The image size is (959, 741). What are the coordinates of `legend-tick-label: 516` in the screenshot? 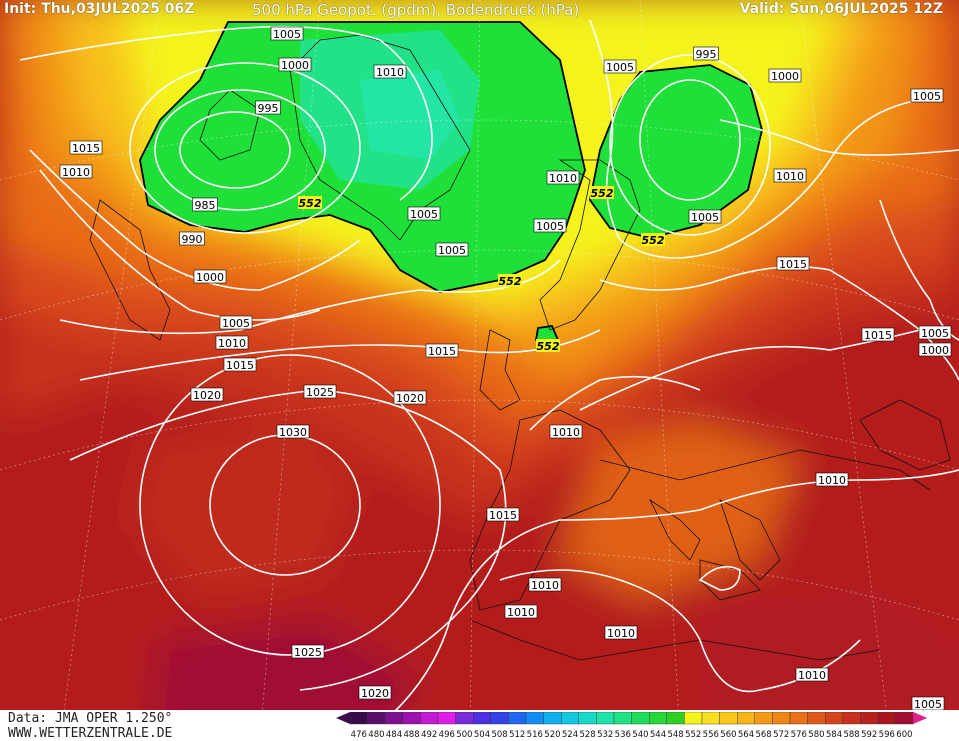 It's located at (535, 735).